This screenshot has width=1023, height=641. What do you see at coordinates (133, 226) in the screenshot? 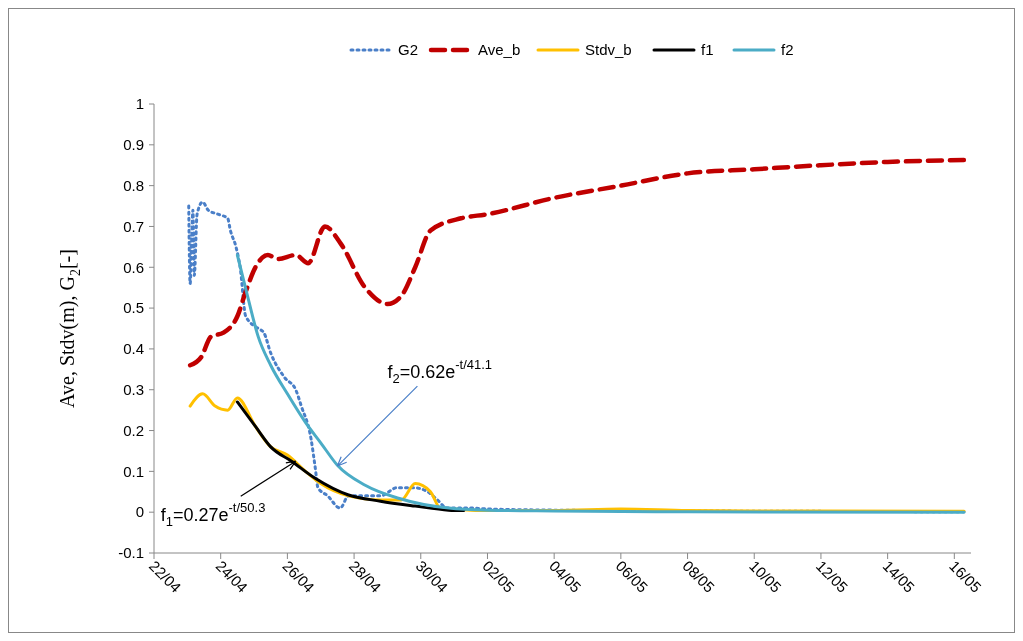
I see `y-tick-label: 0.7` at bounding box center [133, 226].